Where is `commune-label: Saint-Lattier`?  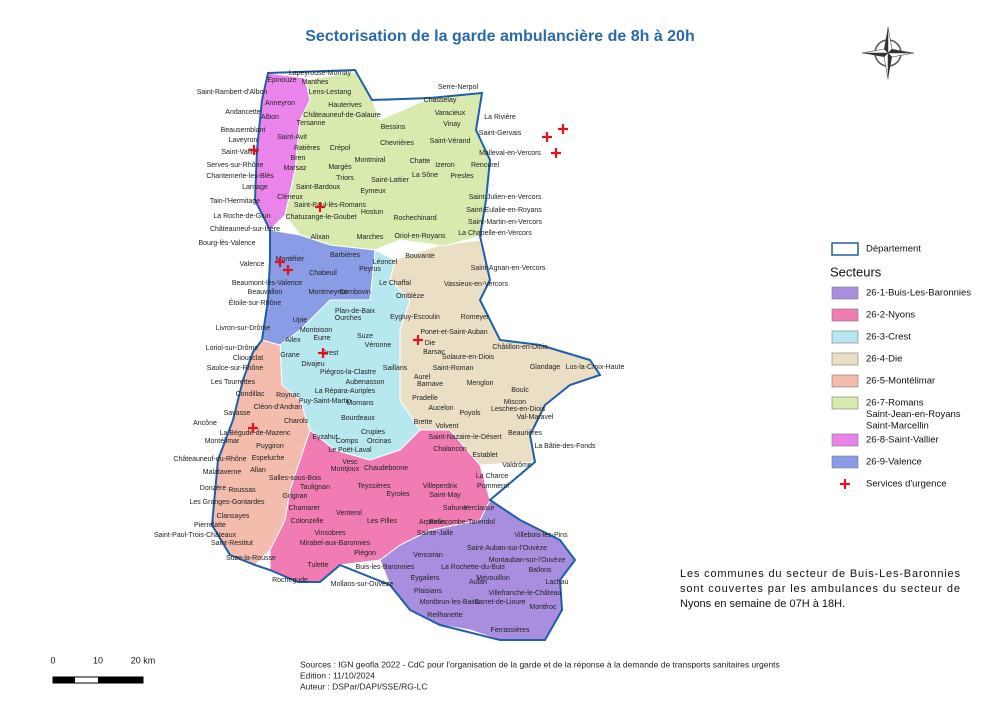
commune-label: Saint-Lattier is located at coordinates (390, 180).